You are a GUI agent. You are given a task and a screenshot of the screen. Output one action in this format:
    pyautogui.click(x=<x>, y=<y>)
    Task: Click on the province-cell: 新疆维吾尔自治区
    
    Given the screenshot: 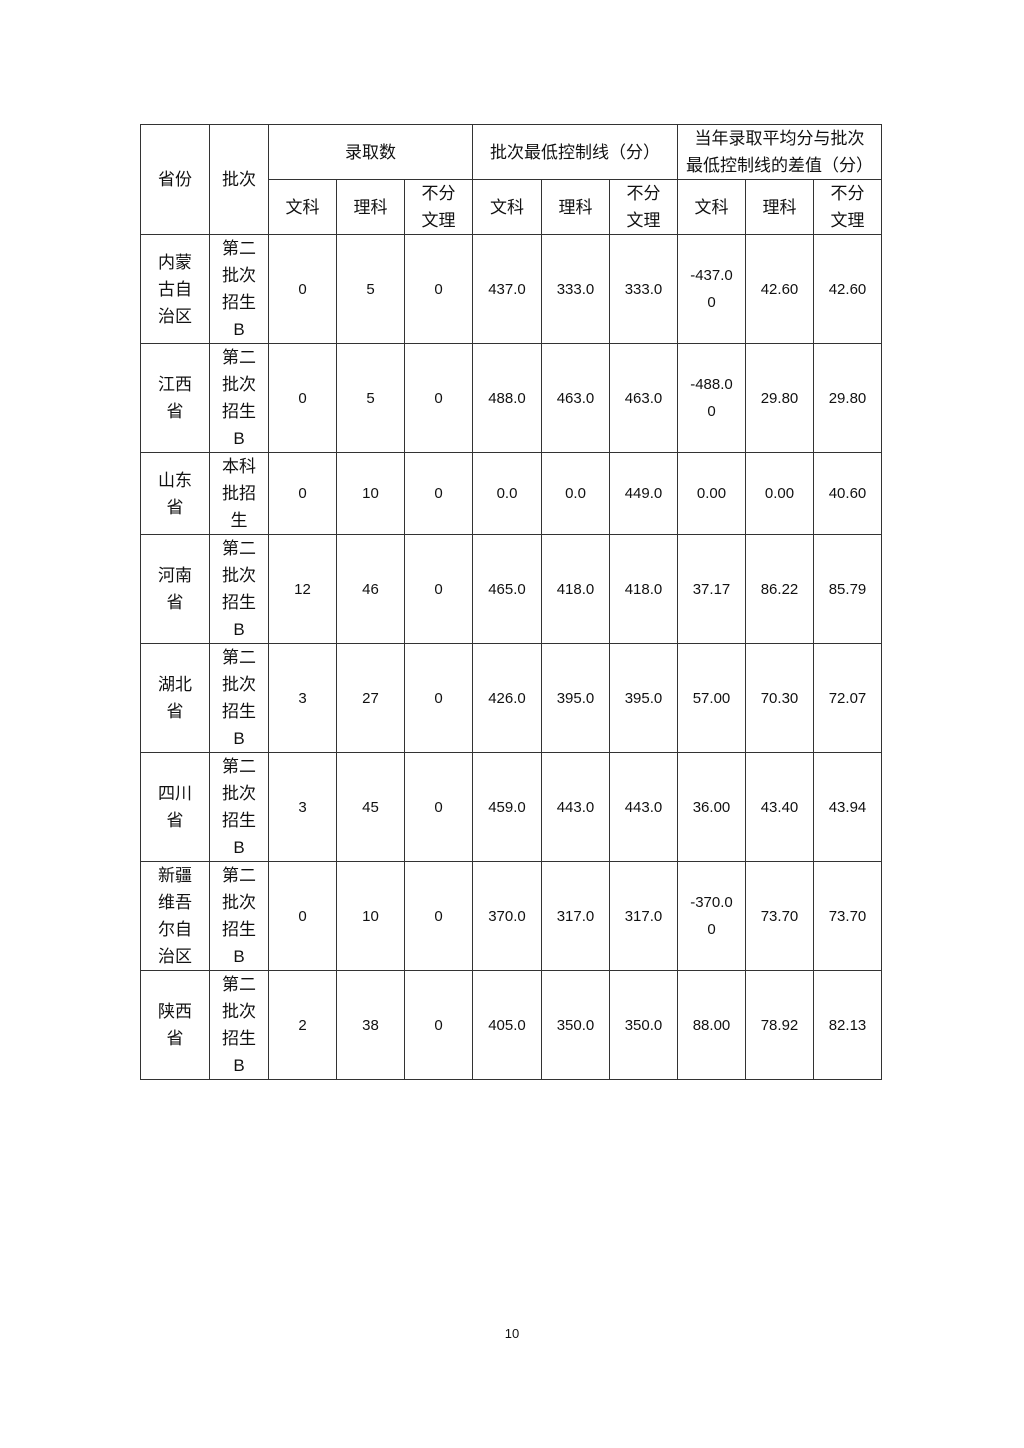 What is the action you would take?
    pyautogui.click(x=175, y=916)
    